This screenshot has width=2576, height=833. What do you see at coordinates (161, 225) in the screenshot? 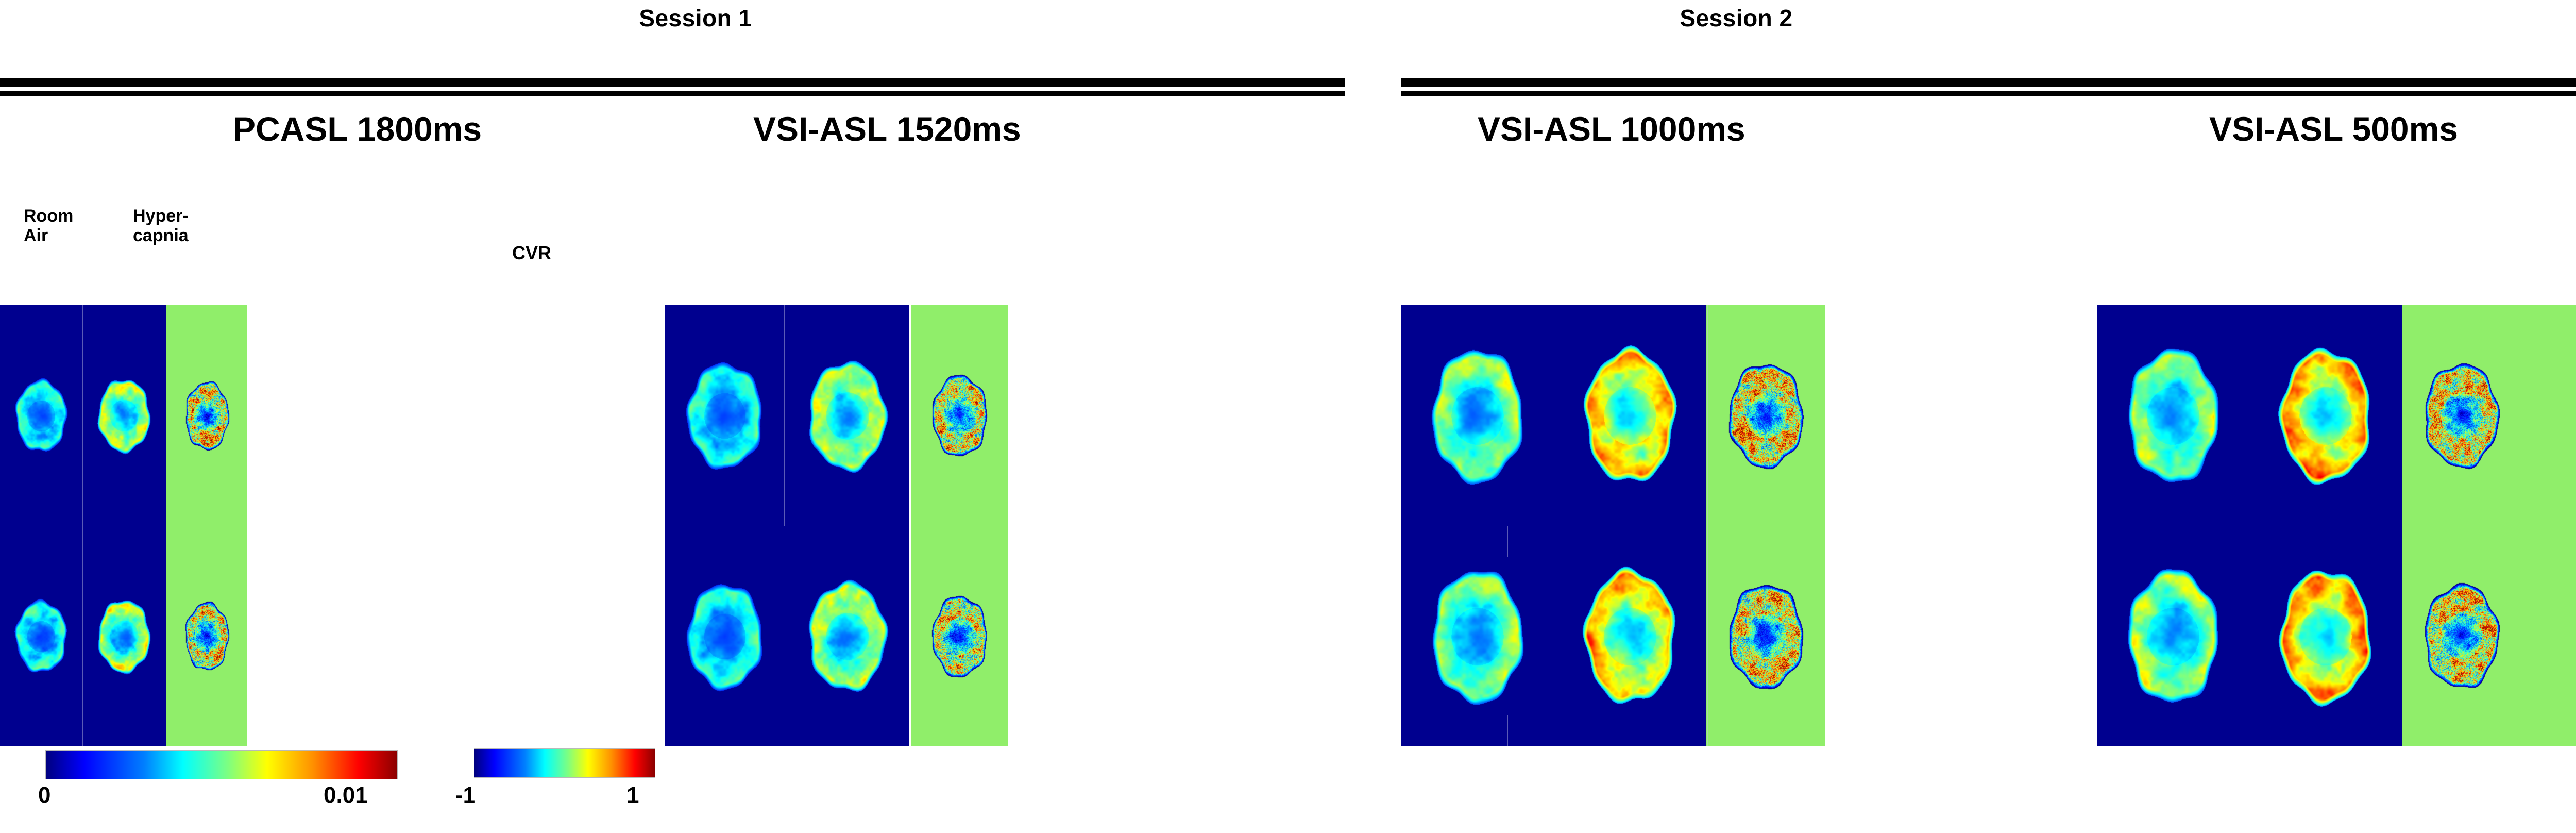
I see `column-label-hypercapnia: Hyper- capnia` at bounding box center [161, 225].